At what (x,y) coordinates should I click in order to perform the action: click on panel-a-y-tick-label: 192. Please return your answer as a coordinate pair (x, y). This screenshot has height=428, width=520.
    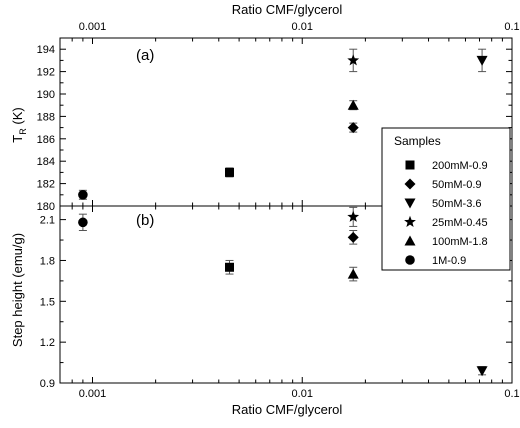
    Looking at the image, I should click on (46, 73).